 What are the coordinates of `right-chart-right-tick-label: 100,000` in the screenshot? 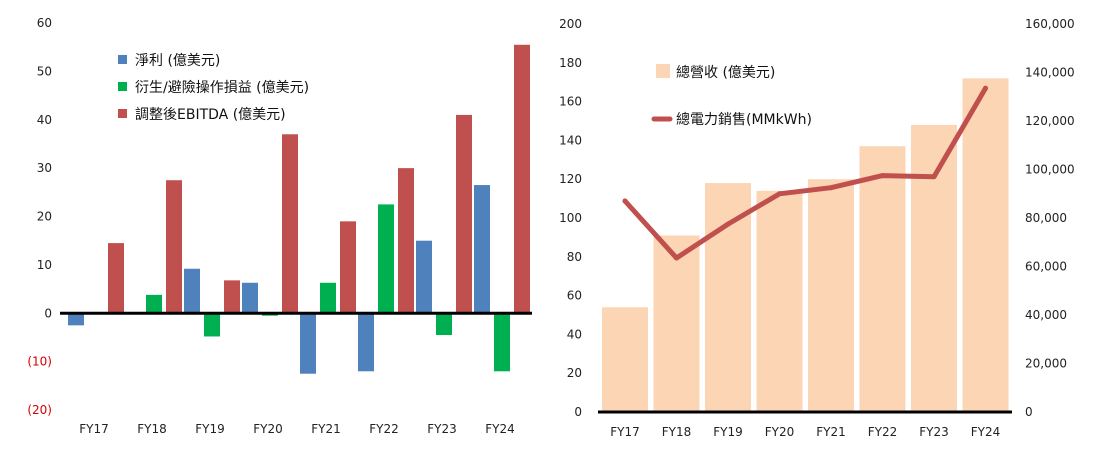 It's located at (1050, 170).